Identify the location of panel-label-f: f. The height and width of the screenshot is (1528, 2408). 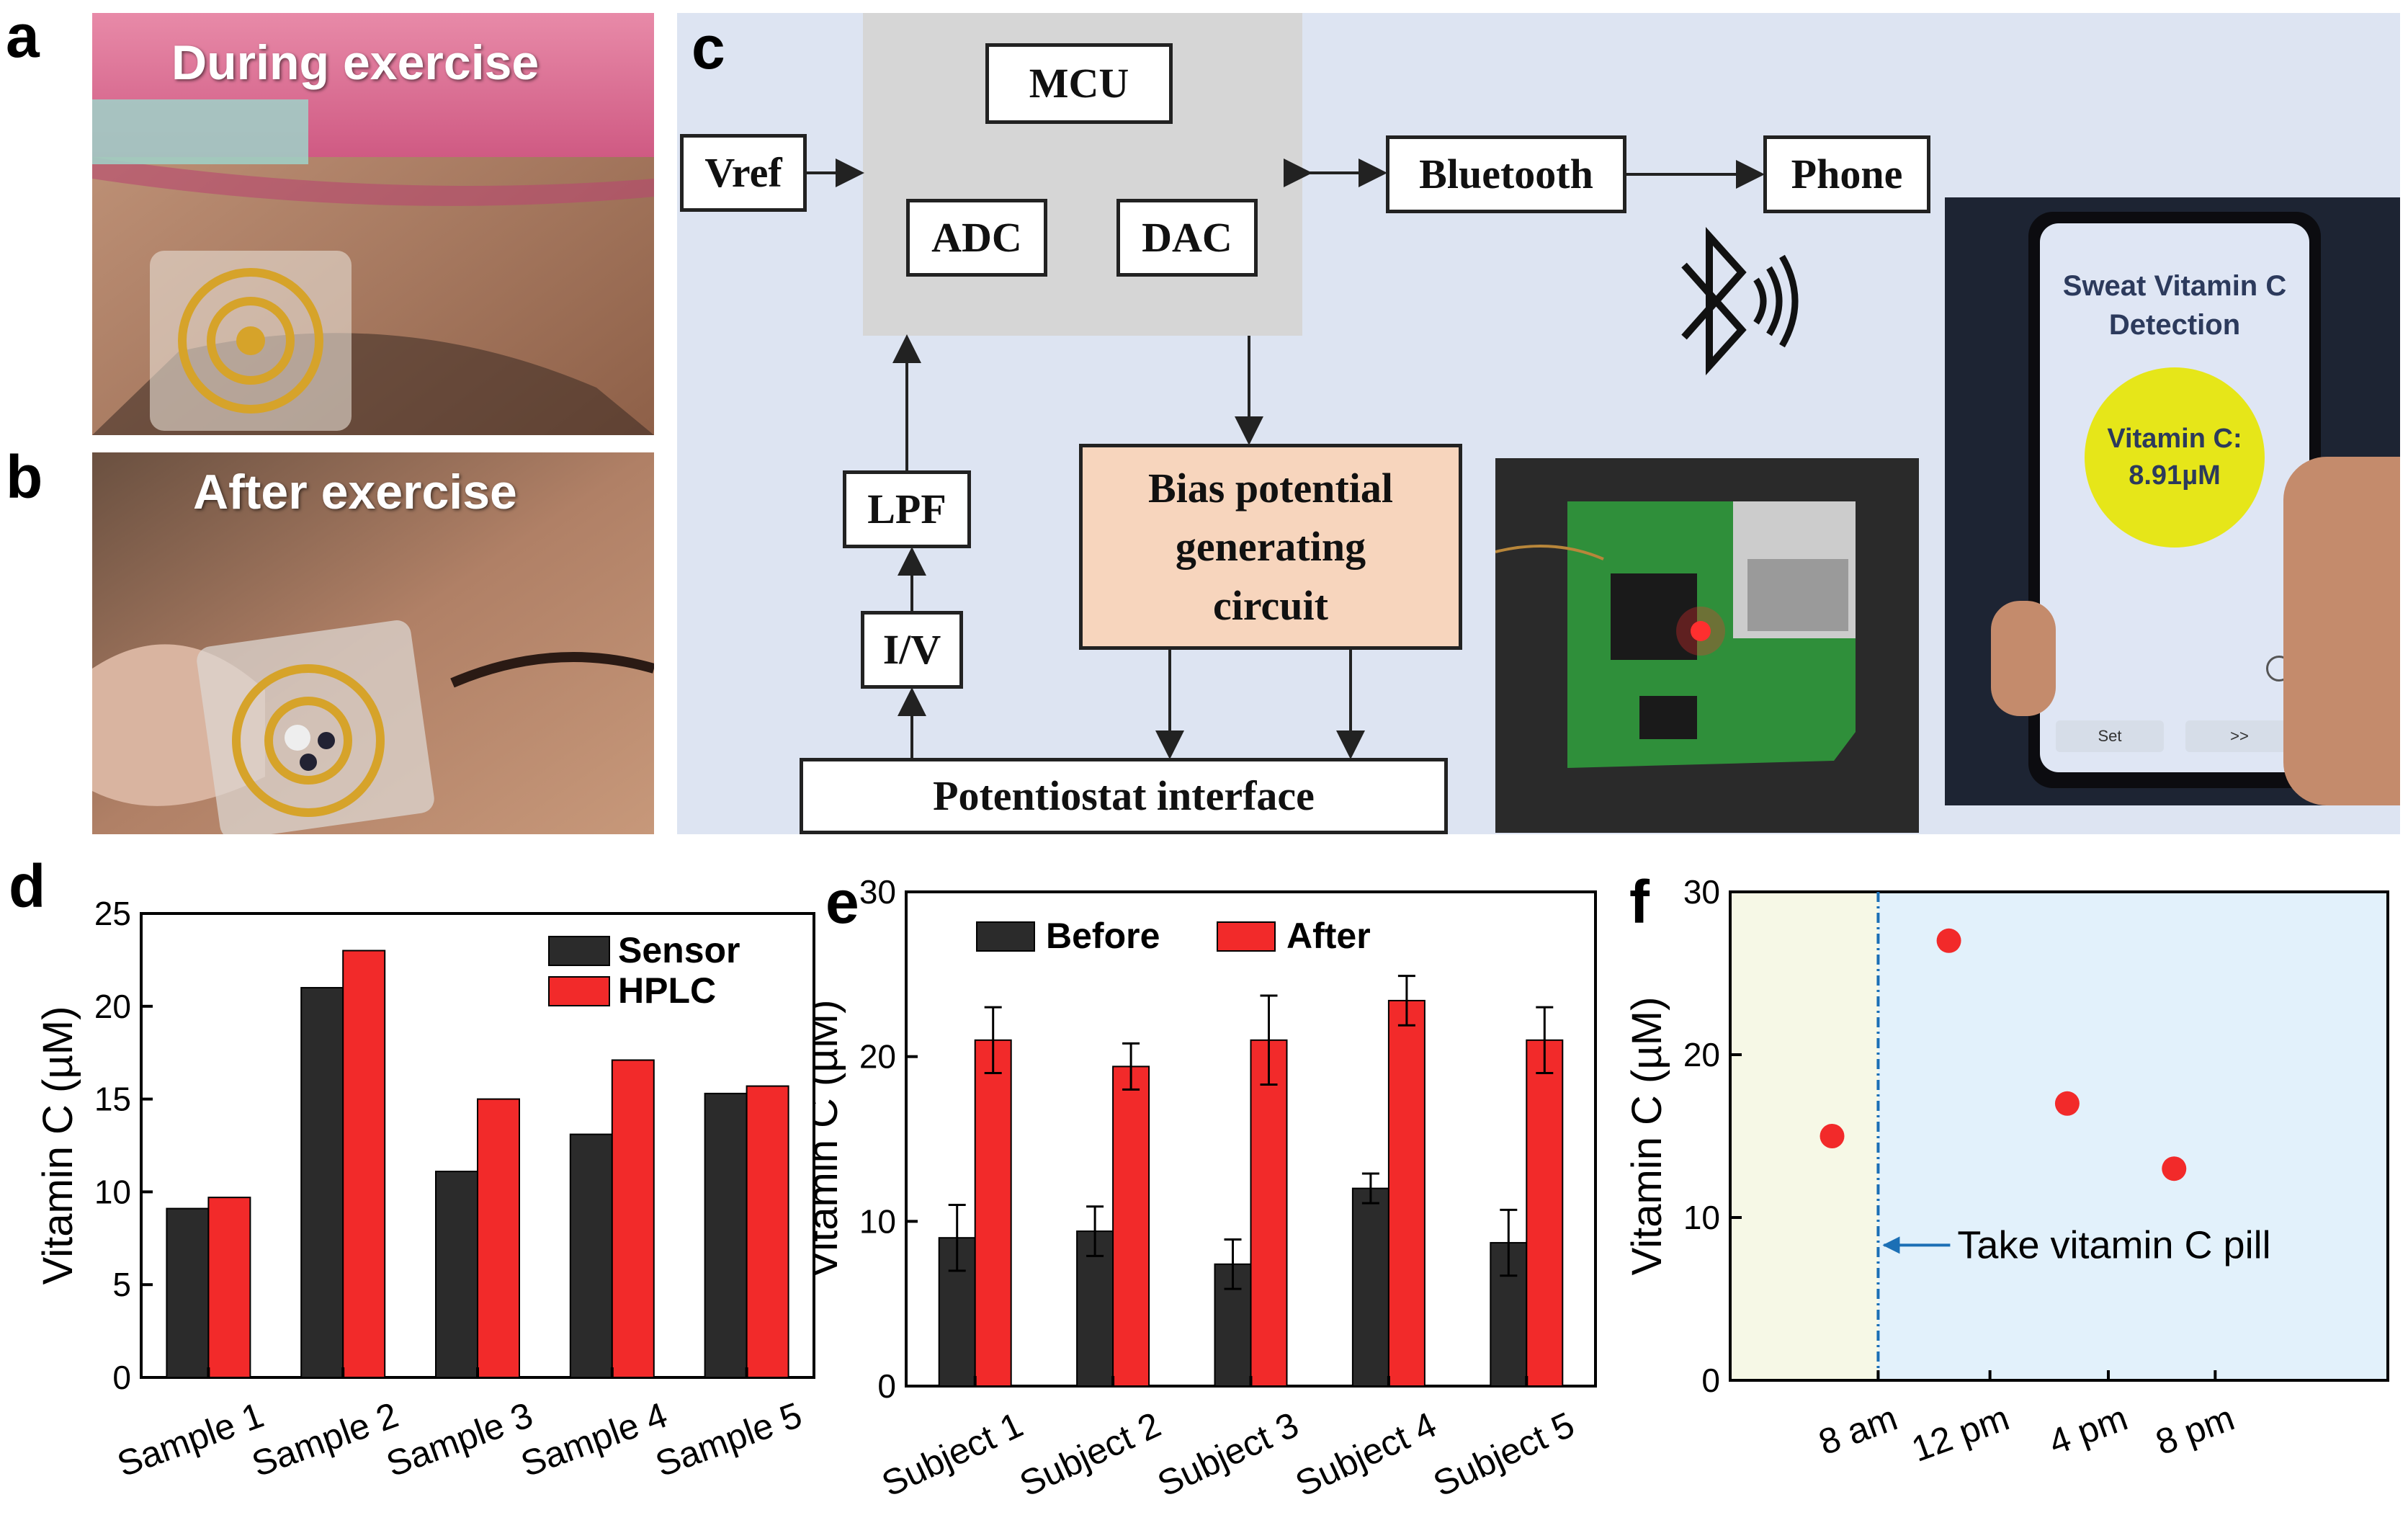
(1639, 902).